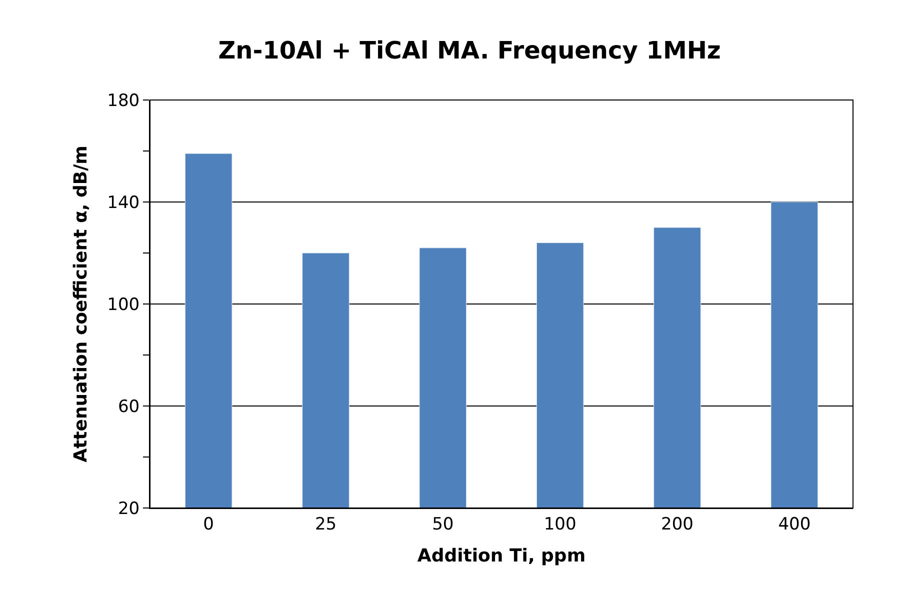 The image size is (903, 598). I want to click on y-tick-label: 180, so click(123, 100).